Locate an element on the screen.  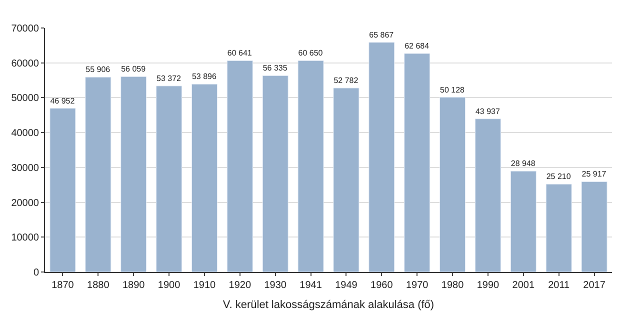
data-label: 52 782 is located at coordinates (346, 81).